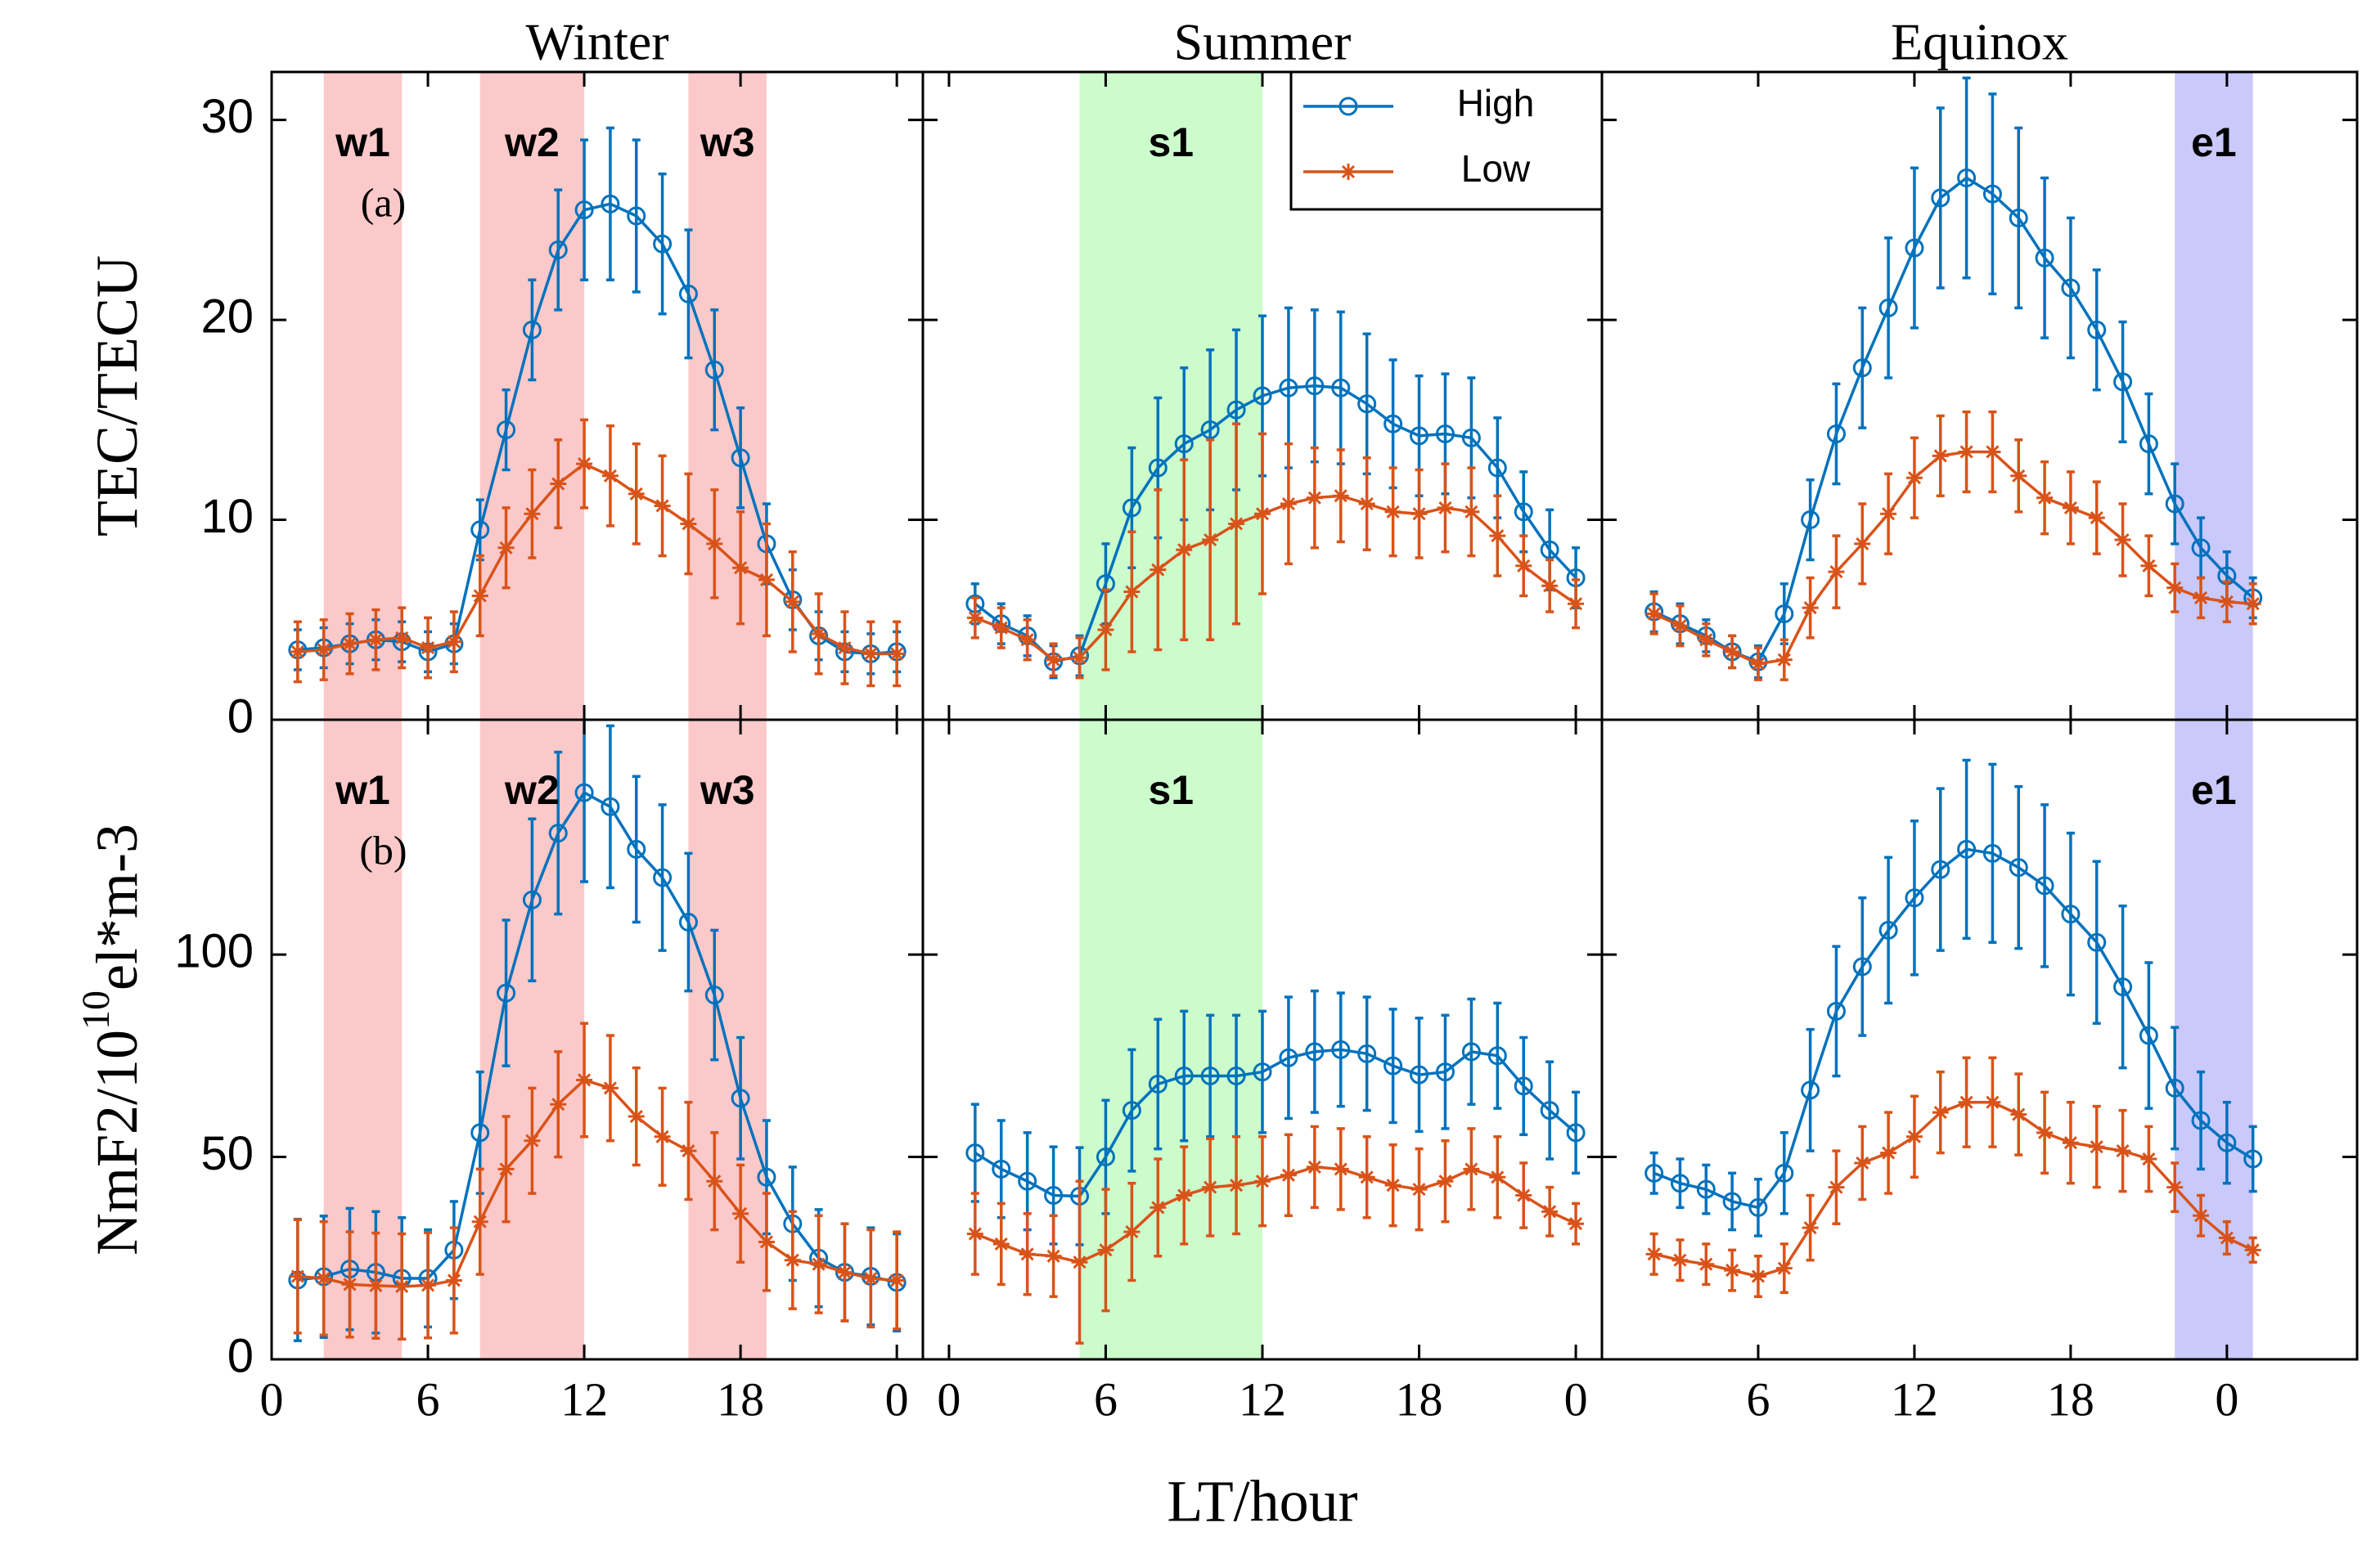 This screenshot has width=2380, height=1545. What do you see at coordinates (897, 1399) in the screenshot?
I see `x-tick-label: 0` at bounding box center [897, 1399].